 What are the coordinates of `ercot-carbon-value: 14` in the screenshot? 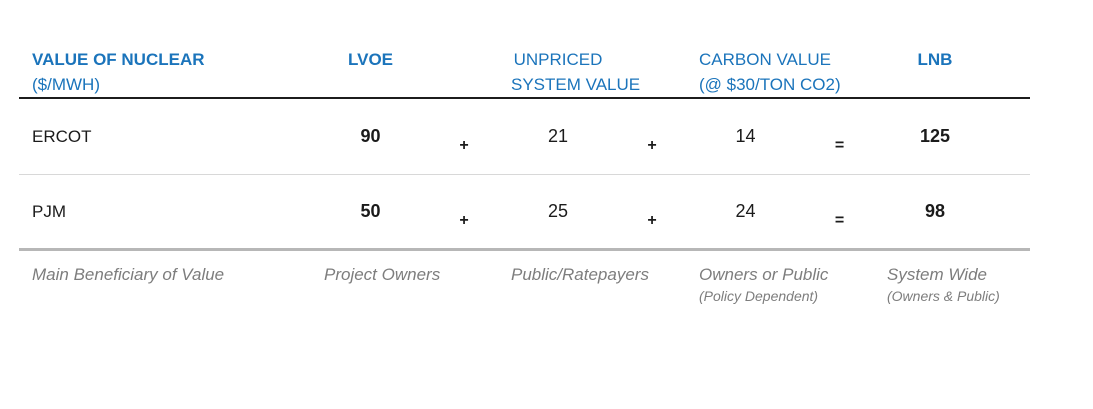 It's located at (745, 136).